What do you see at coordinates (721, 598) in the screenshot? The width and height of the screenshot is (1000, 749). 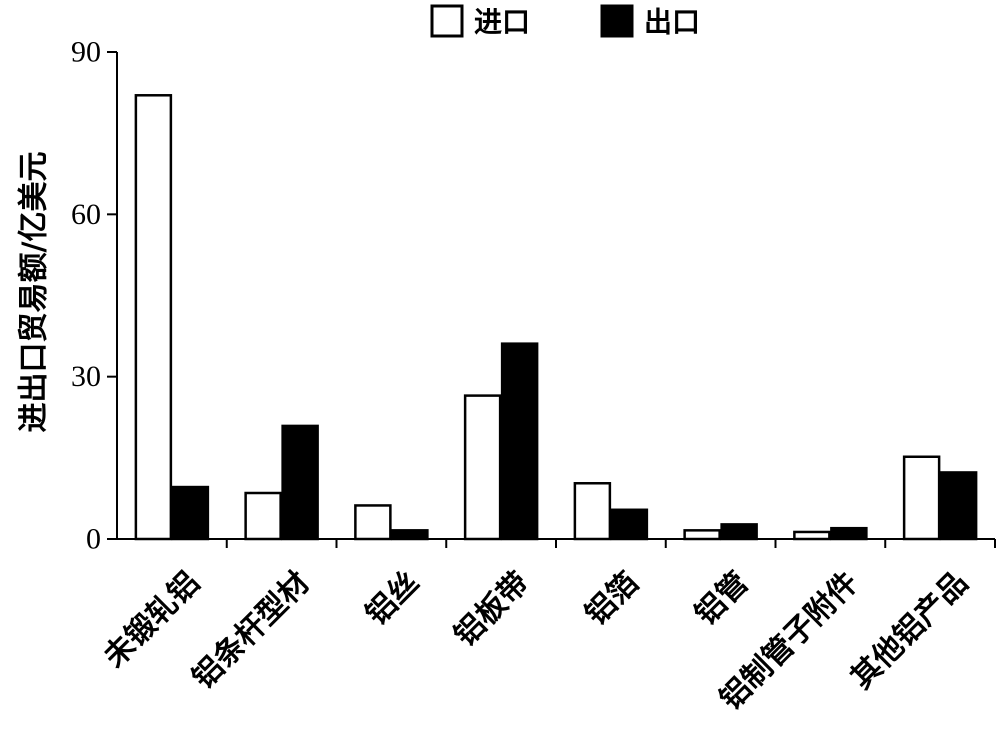 I see `x-category-label: 铝管` at bounding box center [721, 598].